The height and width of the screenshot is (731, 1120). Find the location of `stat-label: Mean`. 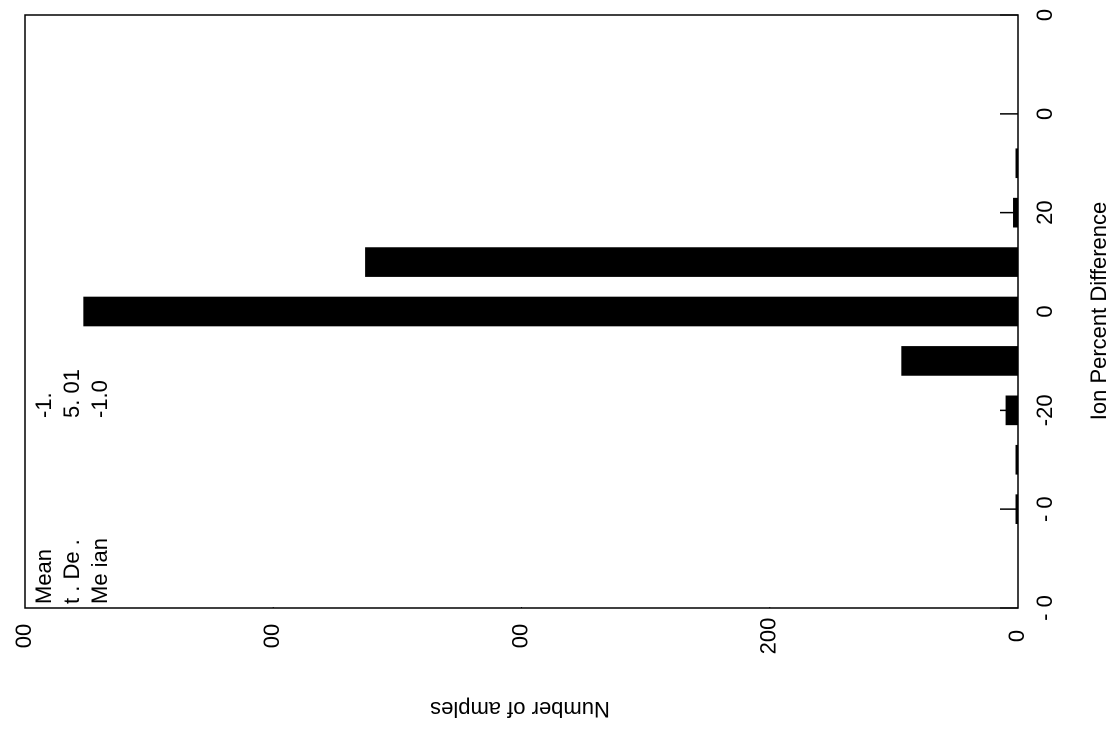

stat-label: Mean is located at coordinates (43, 576).